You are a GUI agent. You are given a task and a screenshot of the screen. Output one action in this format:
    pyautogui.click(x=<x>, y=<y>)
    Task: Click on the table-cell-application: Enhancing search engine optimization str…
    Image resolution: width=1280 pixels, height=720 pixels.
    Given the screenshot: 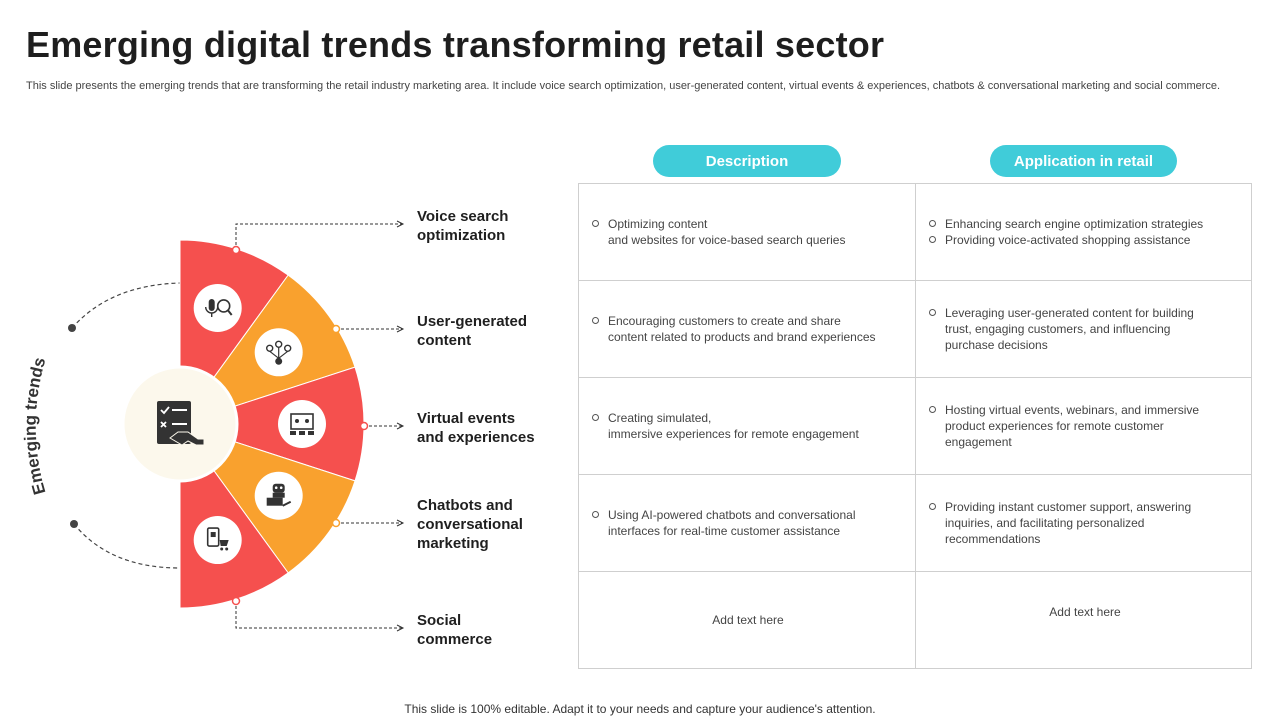 What is the action you would take?
    pyautogui.click(x=1084, y=232)
    